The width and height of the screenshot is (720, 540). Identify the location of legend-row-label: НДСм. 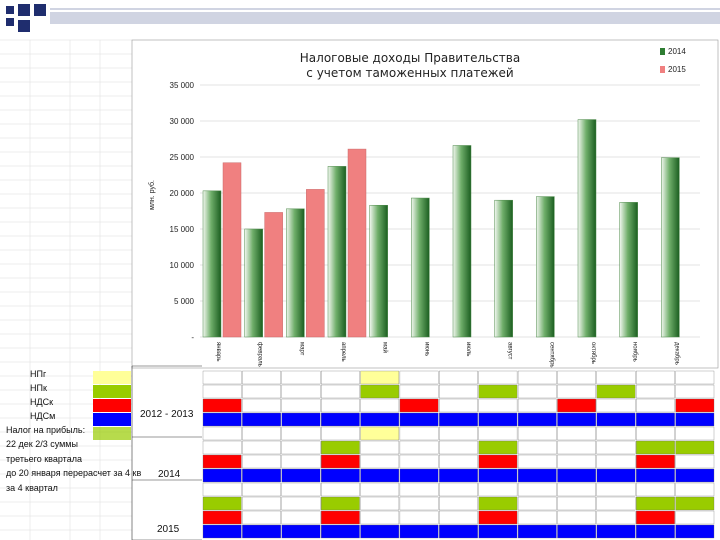
(43, 416).